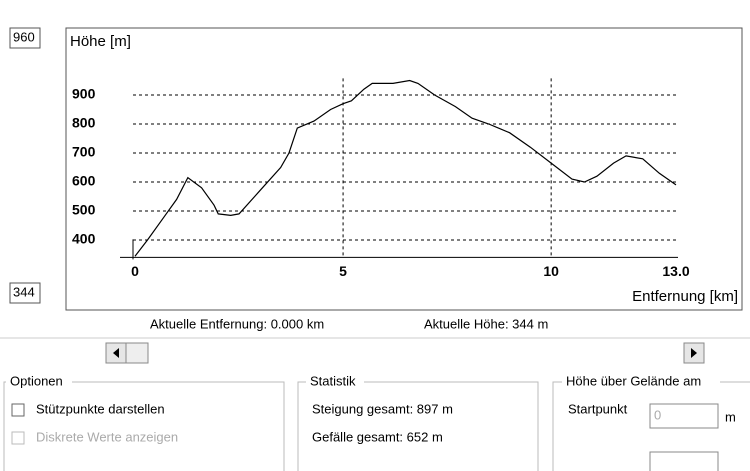  What do you see at coordinates (84, 239) in the screenshot?
I see `y-tick-label: 400` at bounding box center [84, 239].